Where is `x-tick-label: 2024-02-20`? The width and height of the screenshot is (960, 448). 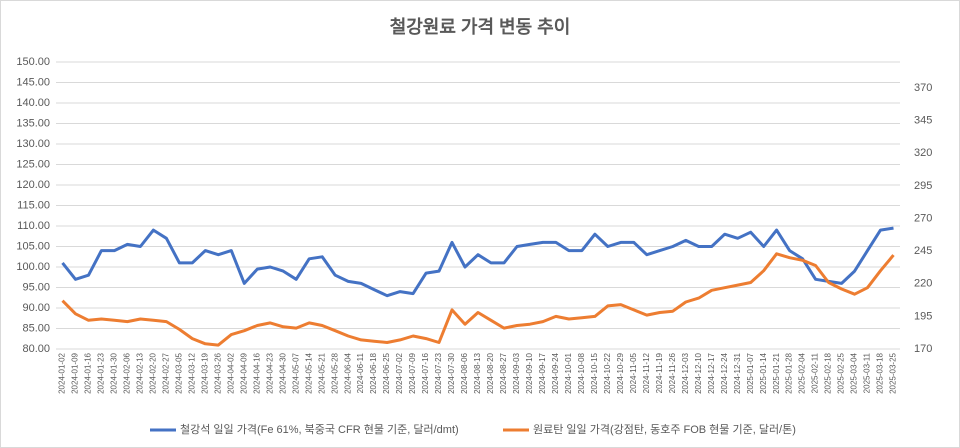
x-tick-label: 2024-02-20 is located at coordinates (152, 372).